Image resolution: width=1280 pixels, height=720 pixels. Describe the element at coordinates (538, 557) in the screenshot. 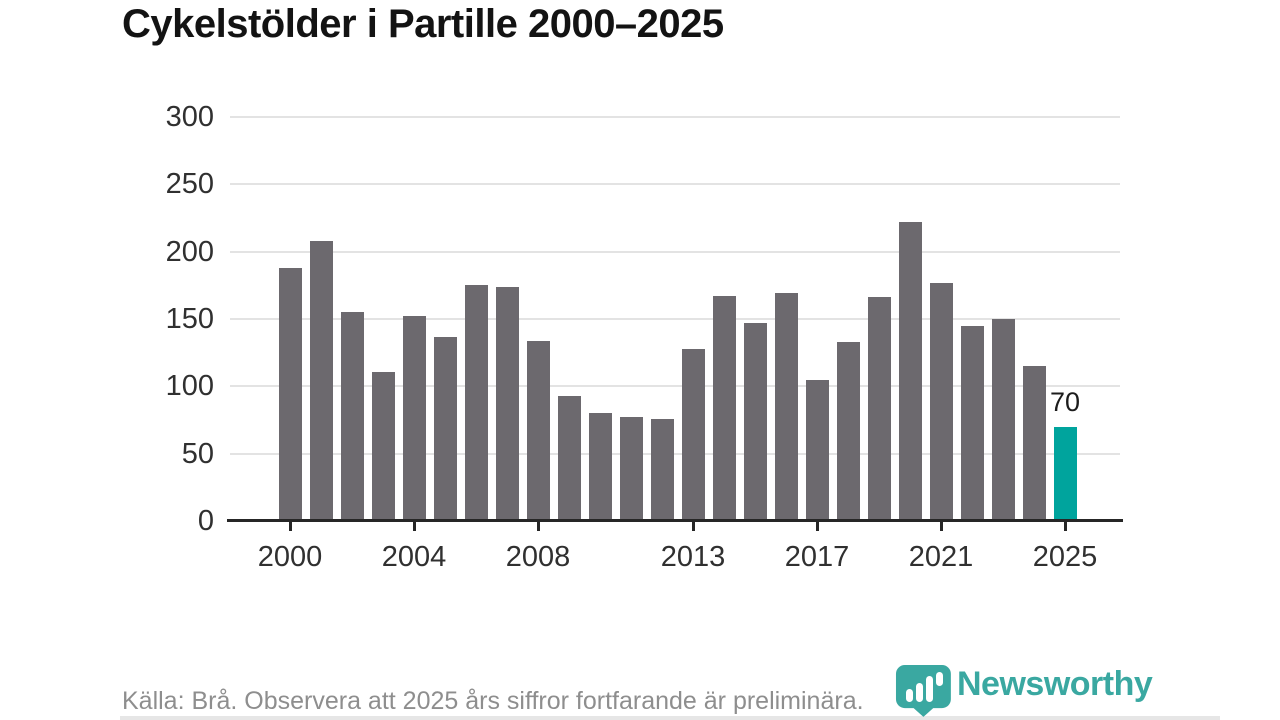

I see `x-tick-label-2008: 2008` at that location.